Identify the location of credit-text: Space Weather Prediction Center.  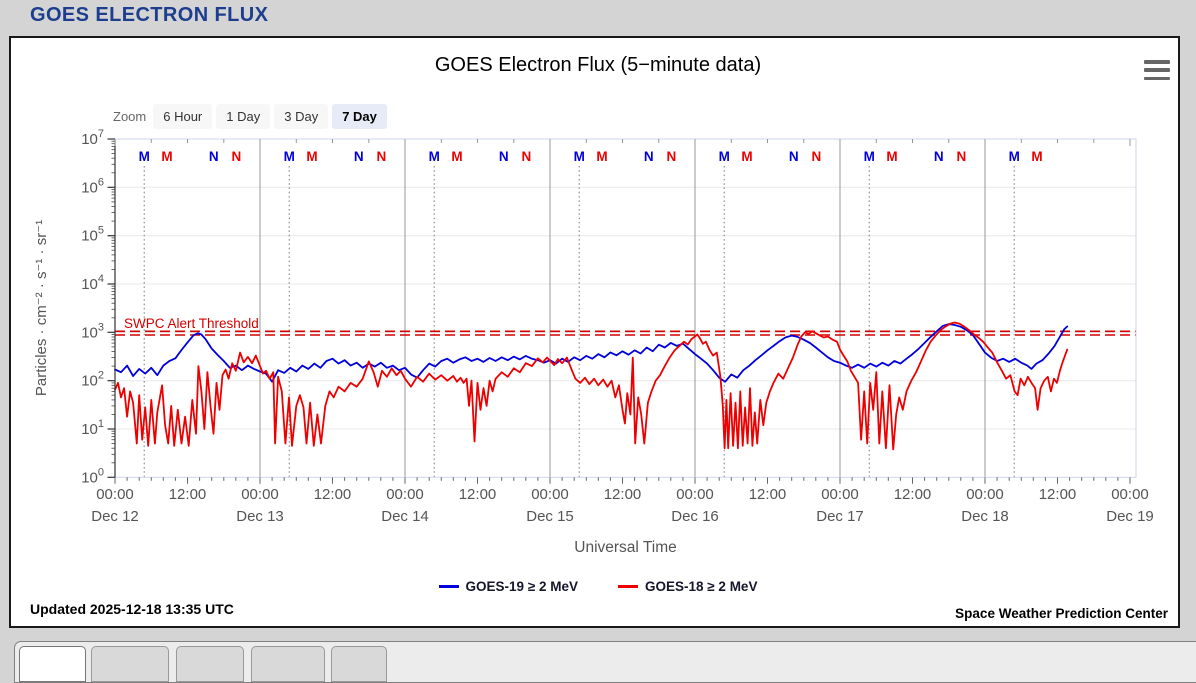
(1061, 613).